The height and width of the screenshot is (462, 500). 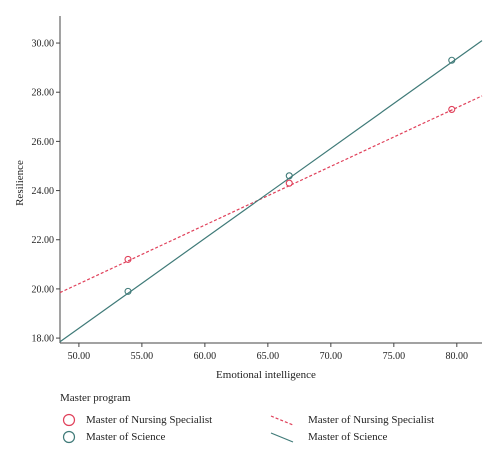 What do you see at coordinates (43, 93) in the screenshot?
I see `y-tick-label: 28.00` at bounding box center [43, 93].